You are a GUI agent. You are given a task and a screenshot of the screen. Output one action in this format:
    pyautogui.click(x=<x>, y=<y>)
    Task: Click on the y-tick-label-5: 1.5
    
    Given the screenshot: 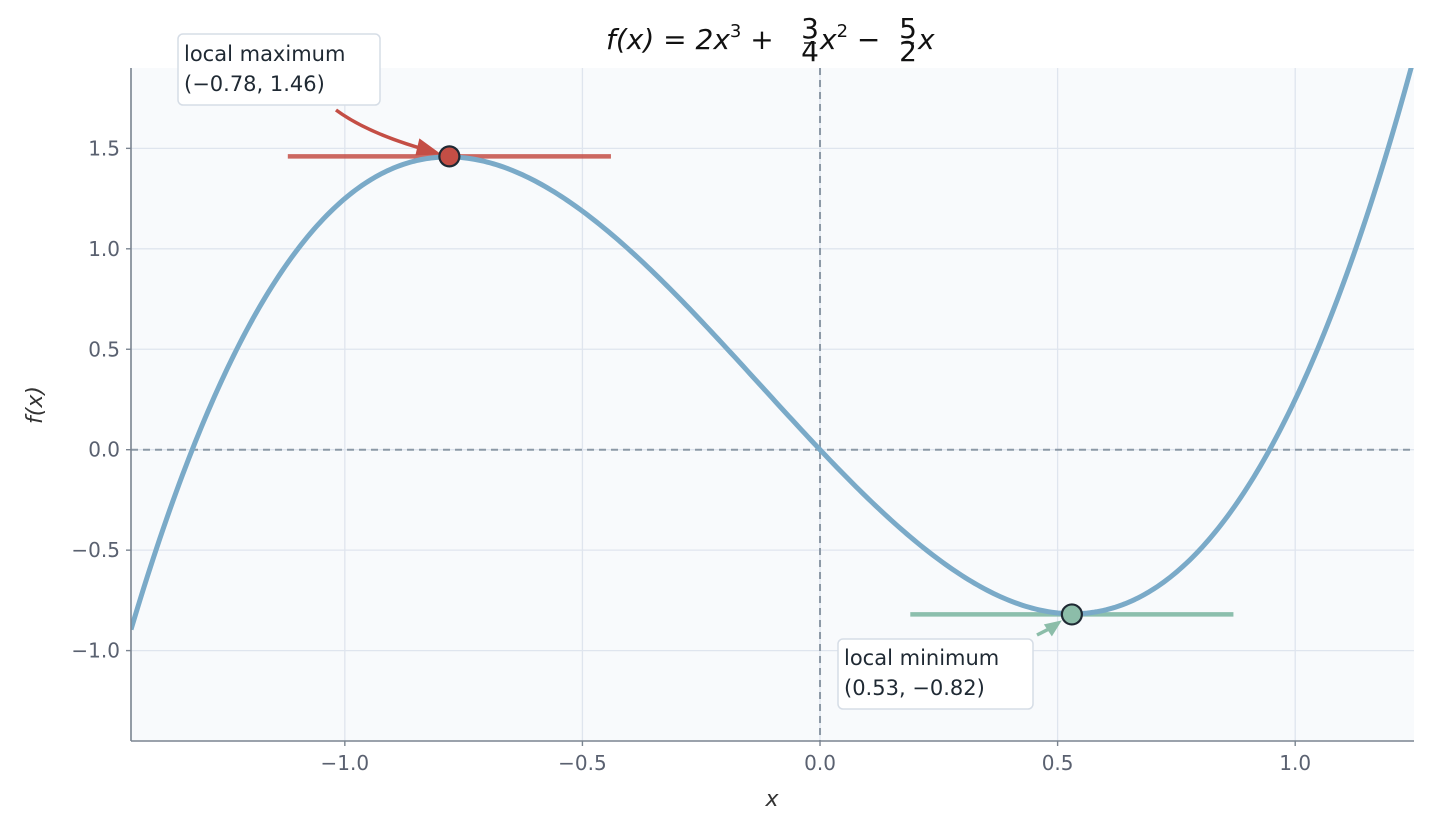 What is the action you would take?
    pyautogui.click(x=104, y=148)
    